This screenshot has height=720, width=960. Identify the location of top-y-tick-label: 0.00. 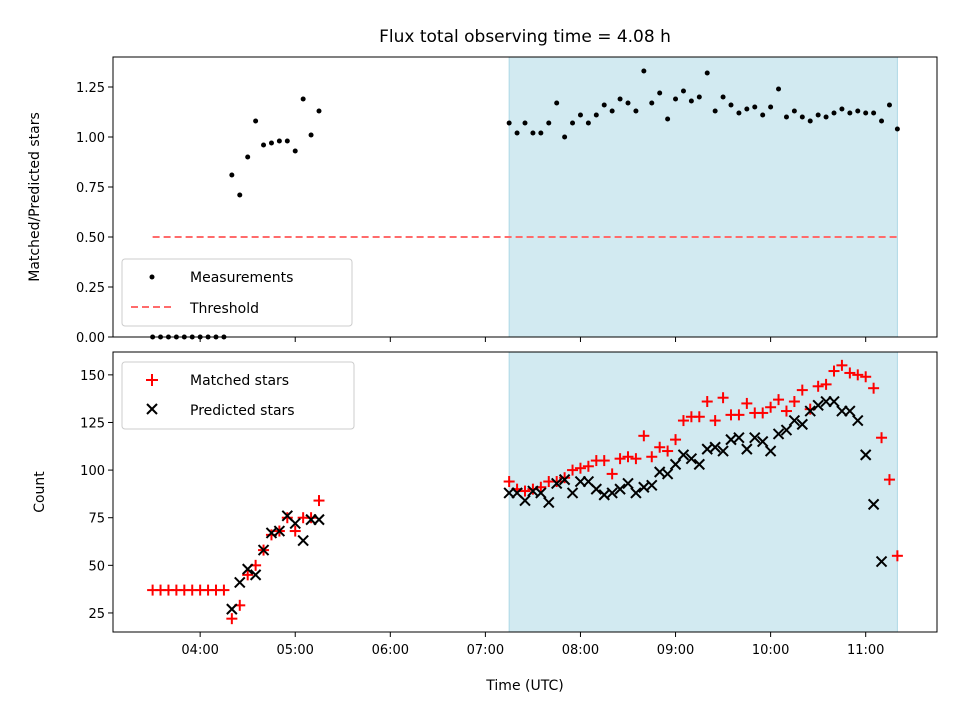
(90, 338).